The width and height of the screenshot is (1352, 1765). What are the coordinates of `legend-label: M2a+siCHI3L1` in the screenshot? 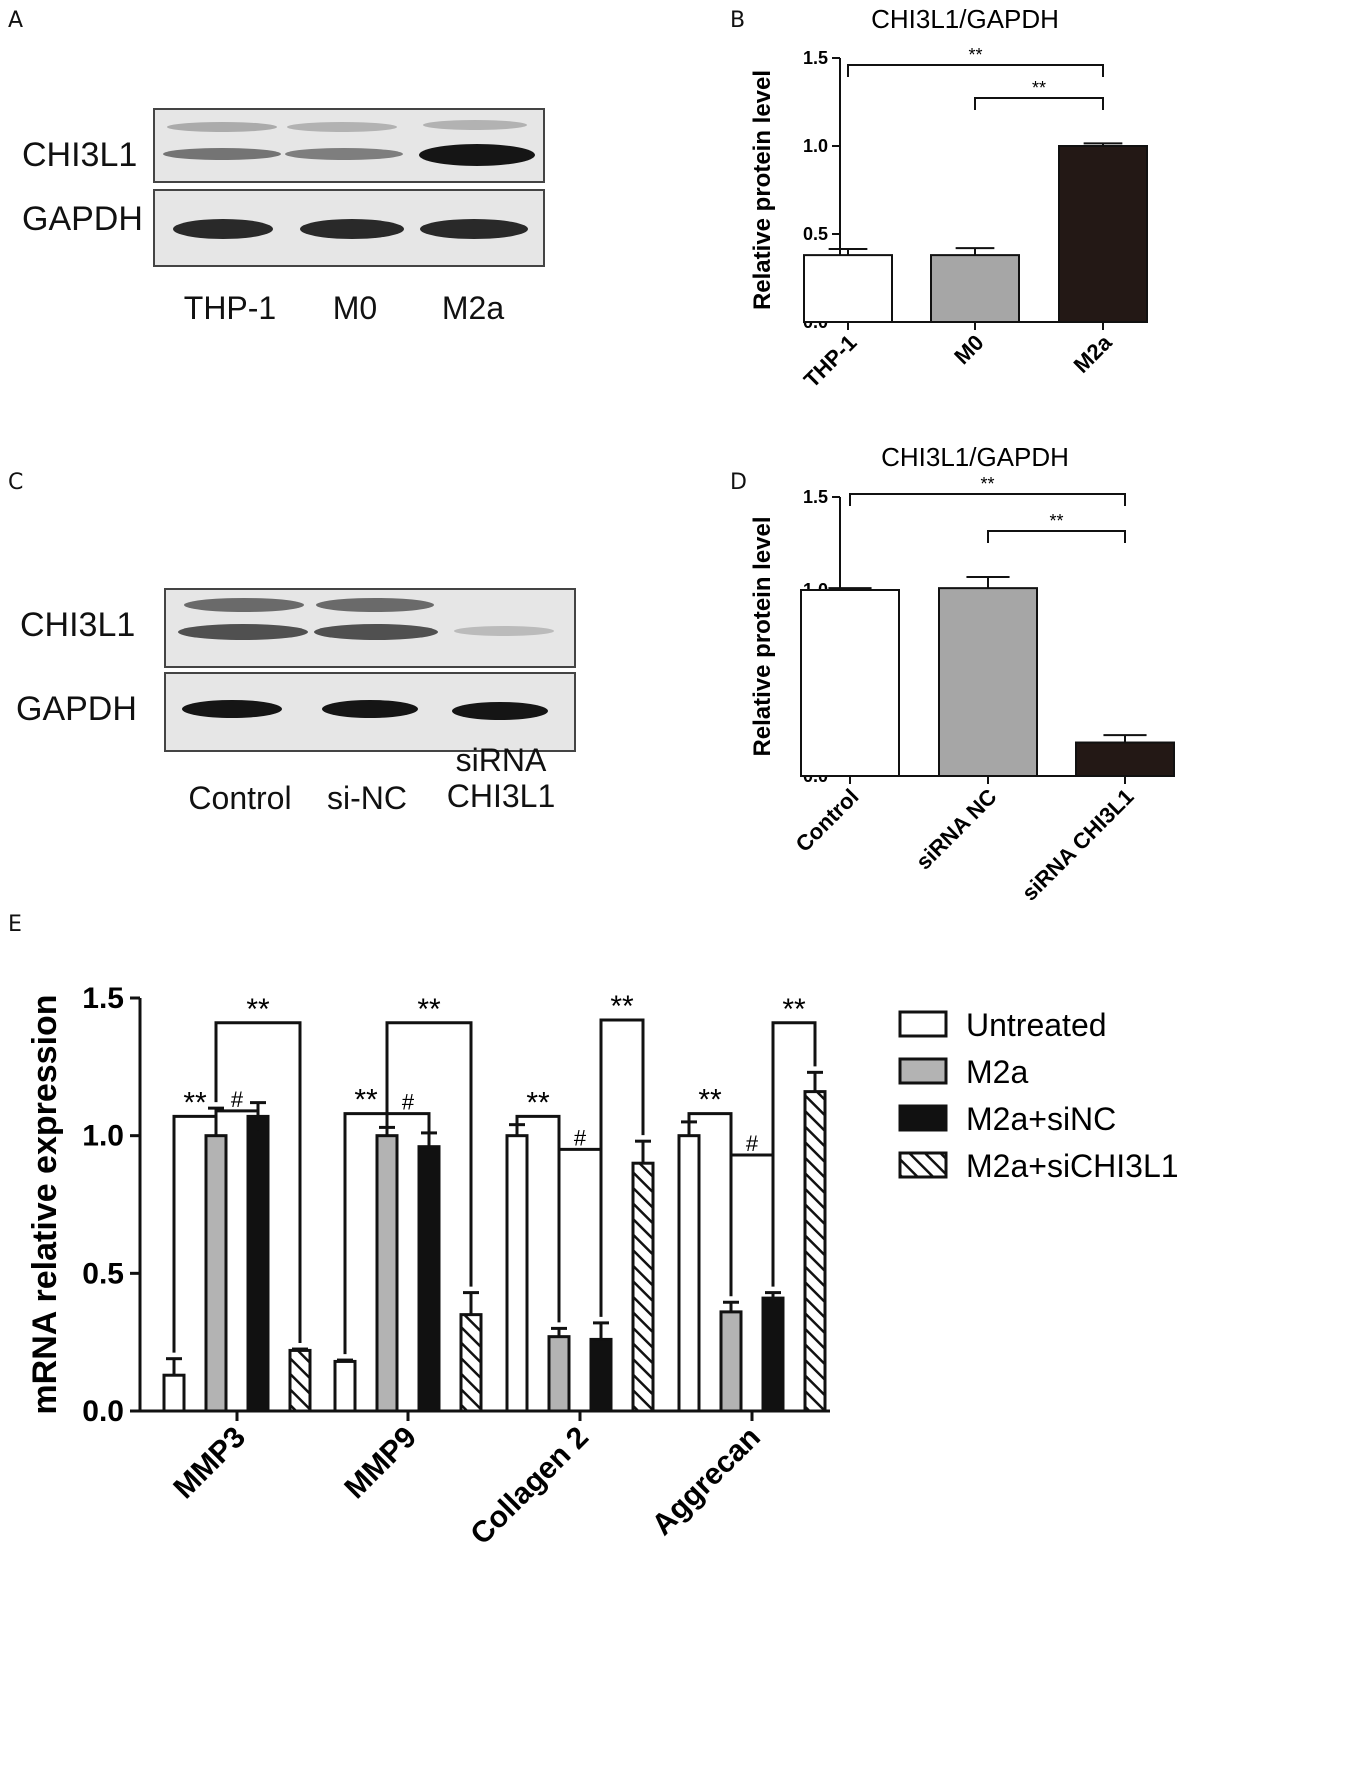 It's located at (1072, 1166).